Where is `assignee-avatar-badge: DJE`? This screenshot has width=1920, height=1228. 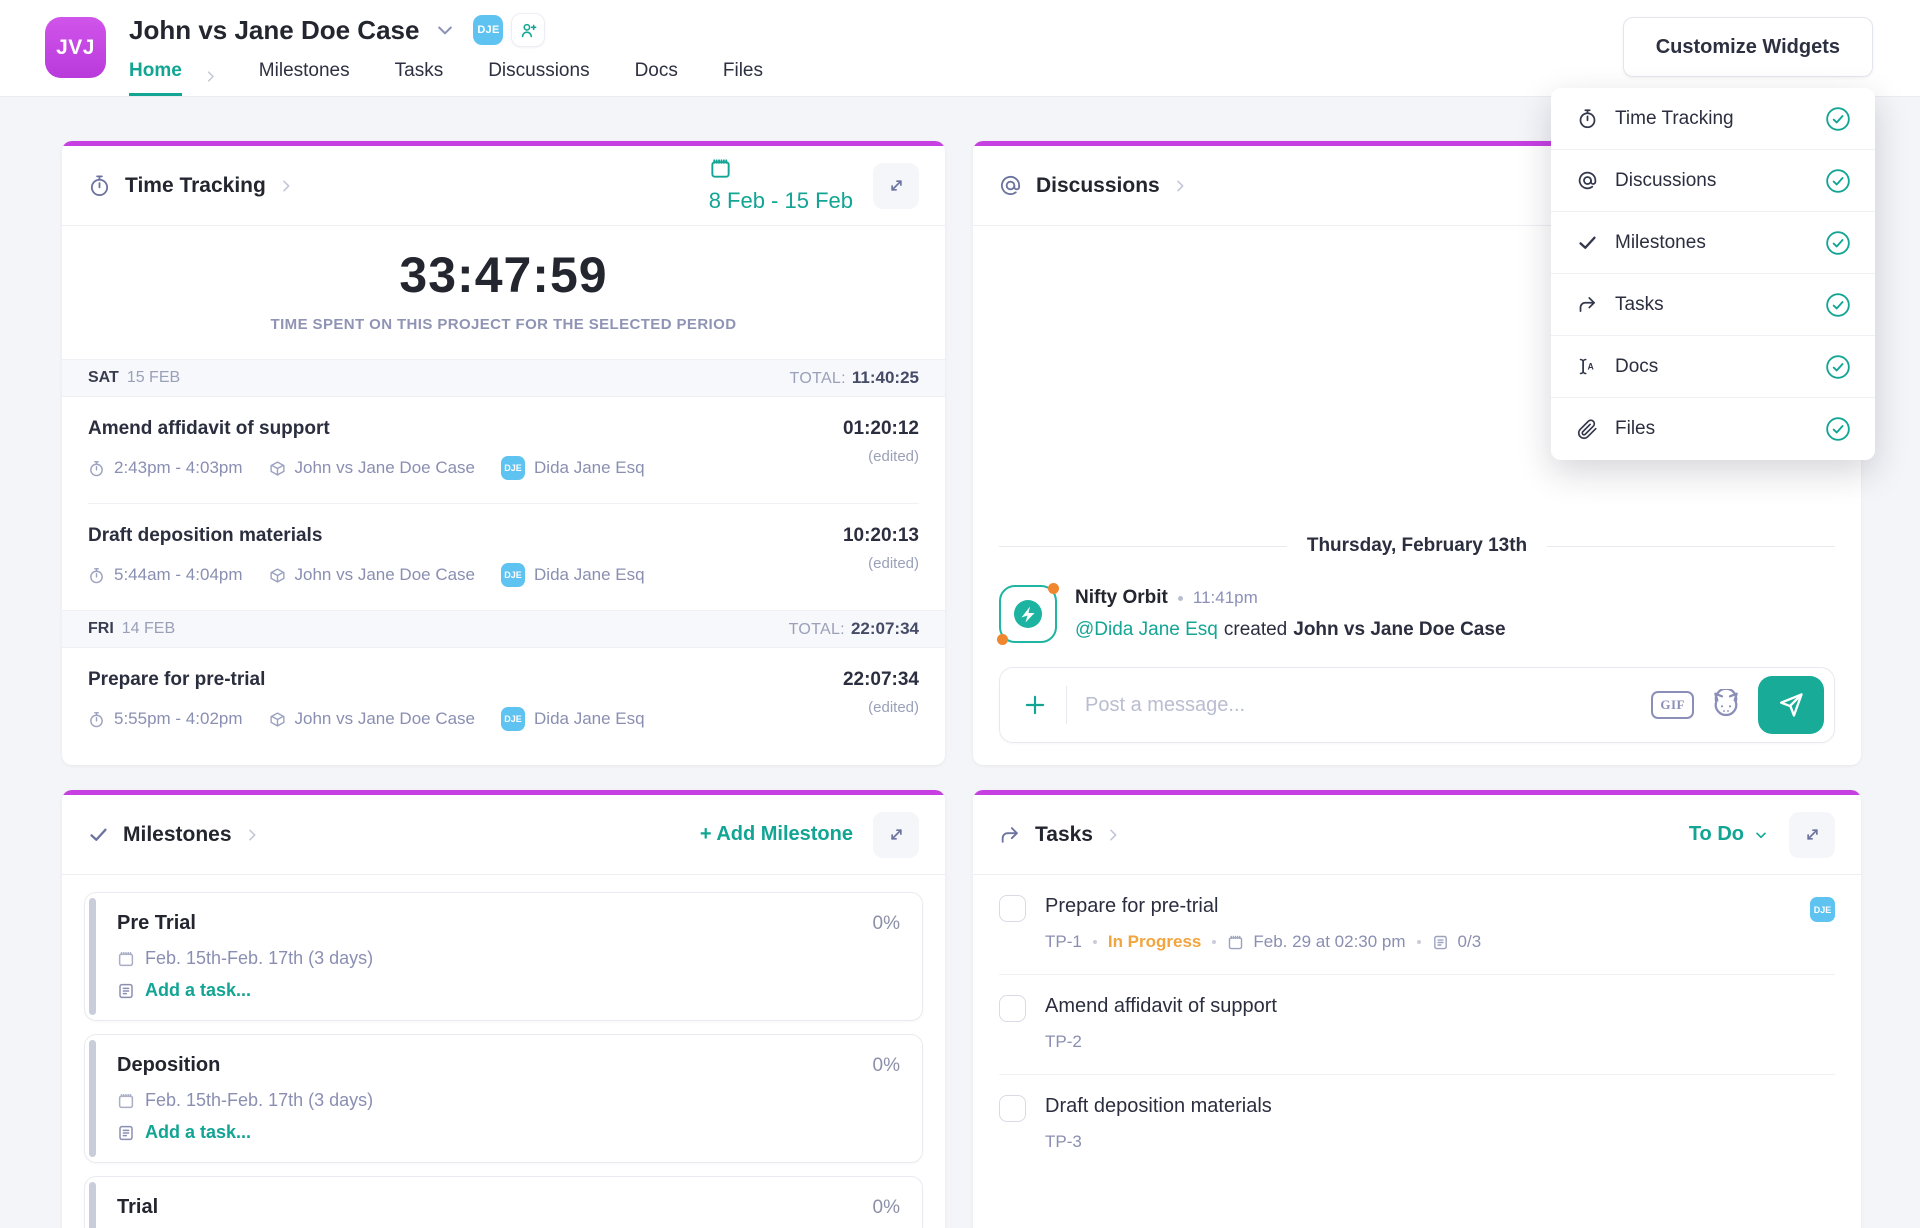
assignee-avatar-badge: DJE is located at coordinates (1822, 909).